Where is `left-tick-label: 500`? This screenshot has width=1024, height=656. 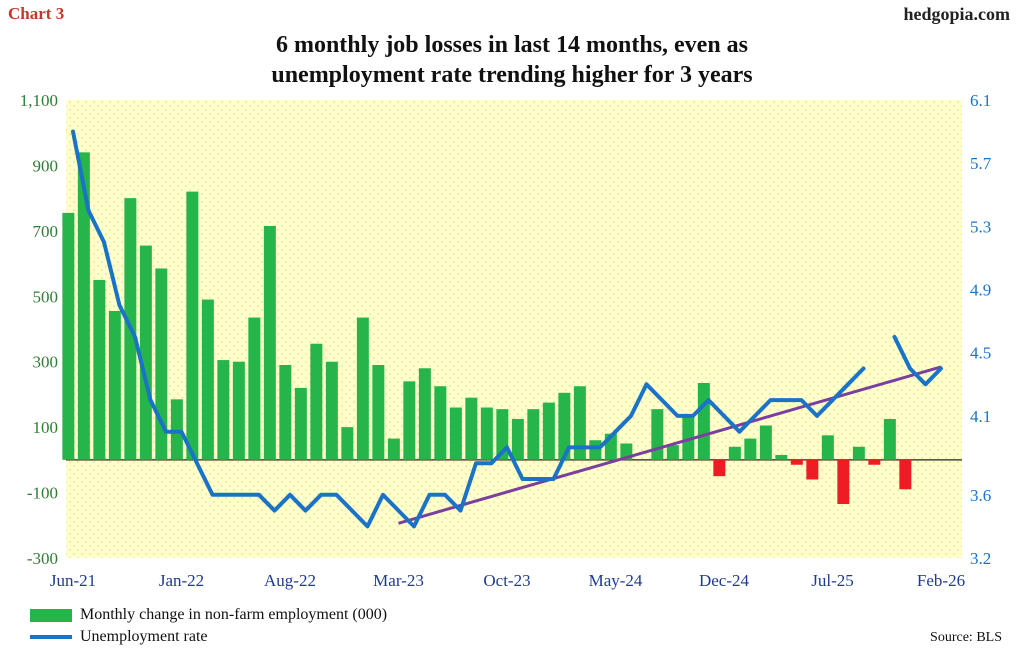 left-tick-label: 500 is located at coordinates (46, 296).